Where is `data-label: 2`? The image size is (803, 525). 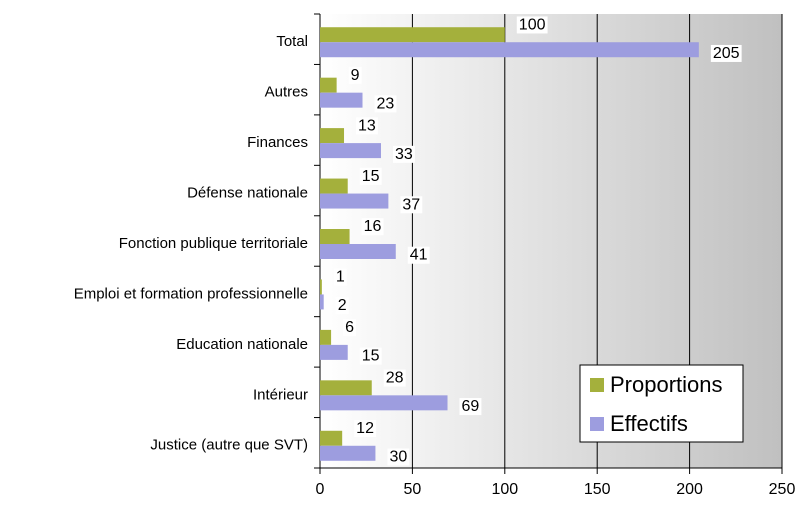
data-label: 2 is located at coordinates (342, 306).